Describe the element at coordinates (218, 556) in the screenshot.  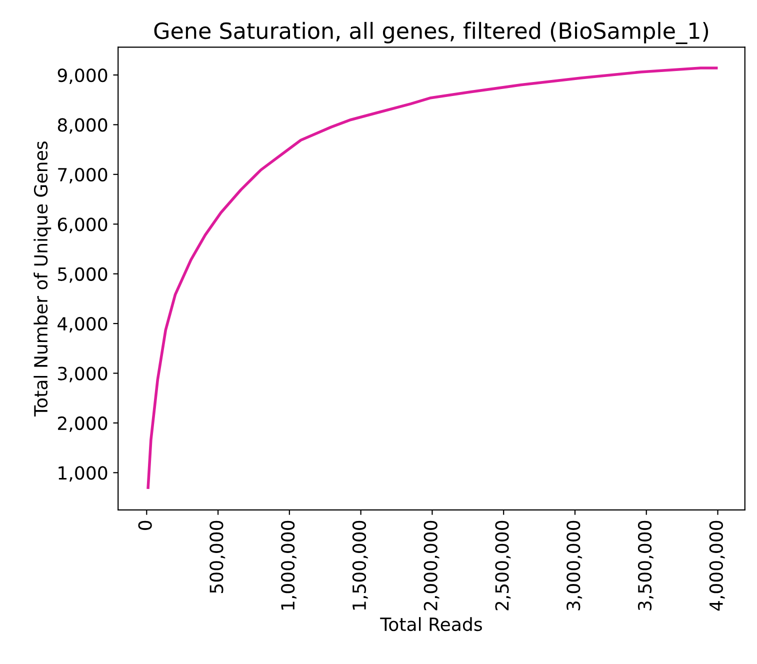
I see `x-tick-label: 500,000` at that location.